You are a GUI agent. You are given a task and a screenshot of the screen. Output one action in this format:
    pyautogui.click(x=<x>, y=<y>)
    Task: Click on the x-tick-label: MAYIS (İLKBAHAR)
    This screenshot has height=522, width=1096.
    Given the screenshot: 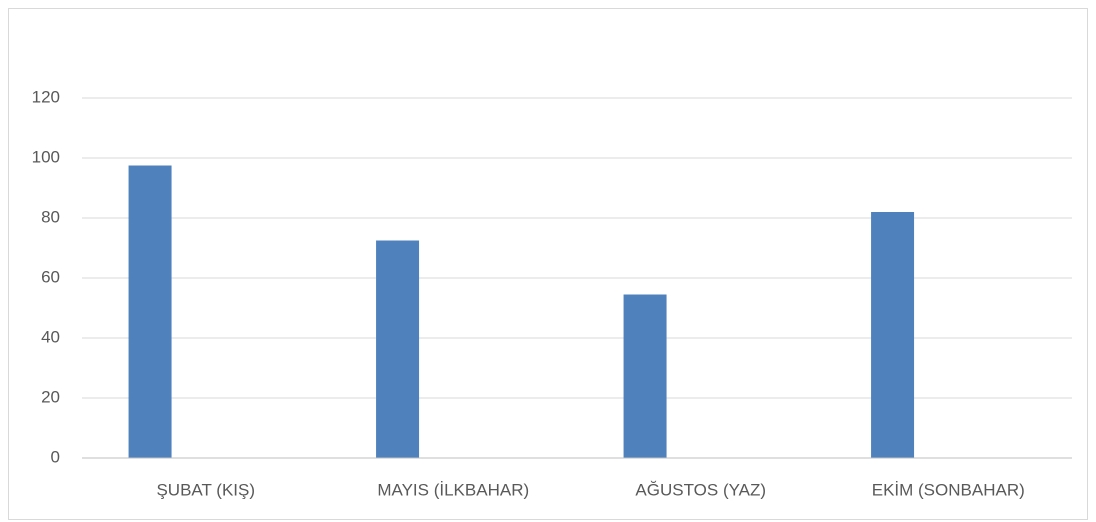 What is the action you would take?
    pyautogui.click(x=453, y=489)
    